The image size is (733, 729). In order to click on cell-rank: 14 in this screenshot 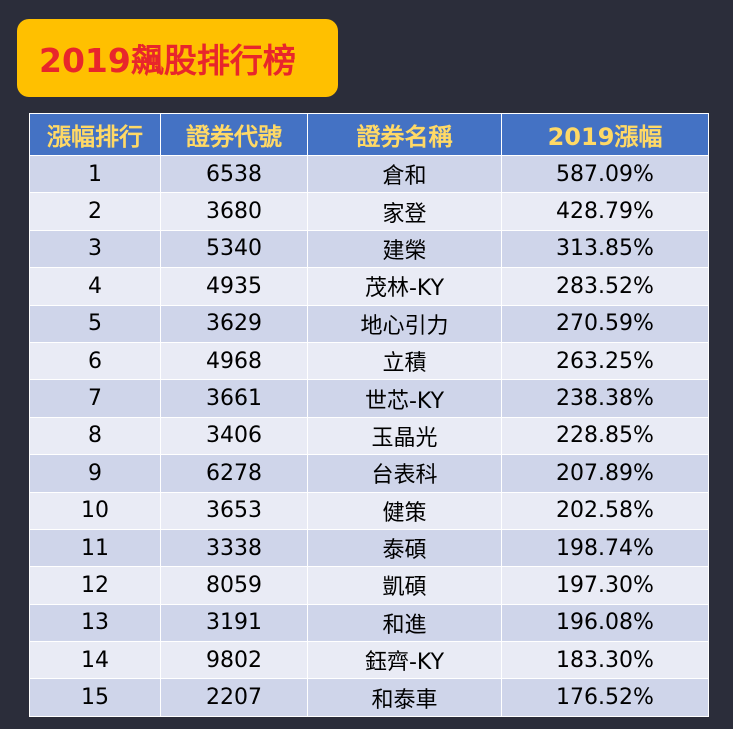, I will do `click(95, 660)`.